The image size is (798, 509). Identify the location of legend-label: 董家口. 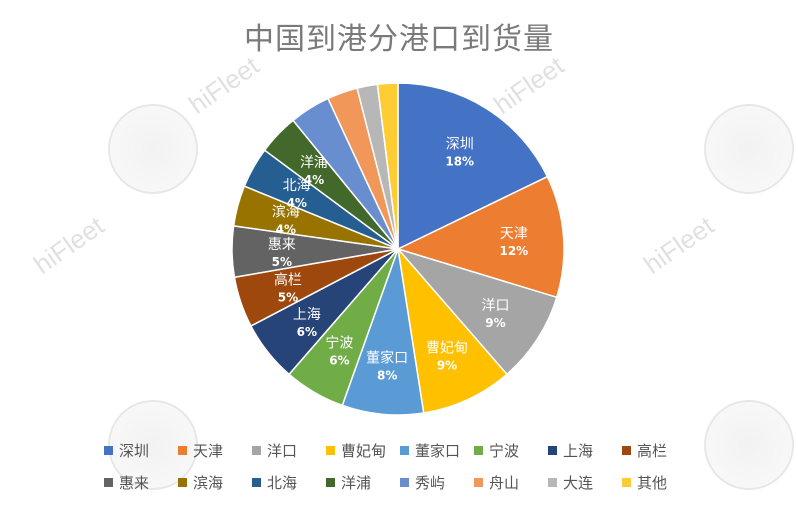
(438, 451).